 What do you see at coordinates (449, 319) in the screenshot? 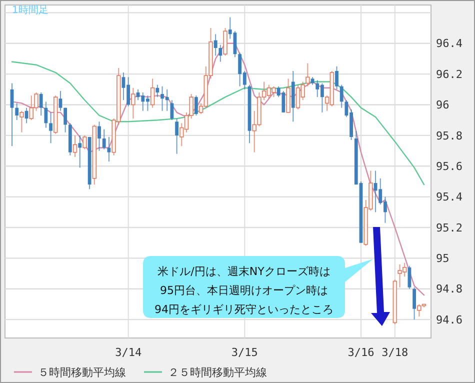
I see `y-tick-label: 94.6` at bounding box center [449, 319].